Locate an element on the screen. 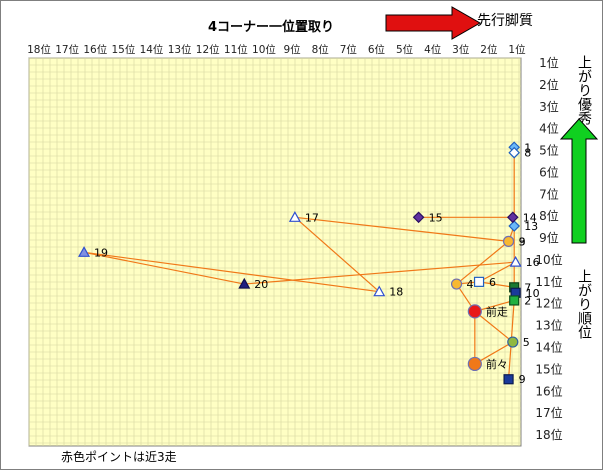 The height and width of the screenshot is (471, 603). right-top-label: 上がり優秀 is located at coordinates (584, 90).